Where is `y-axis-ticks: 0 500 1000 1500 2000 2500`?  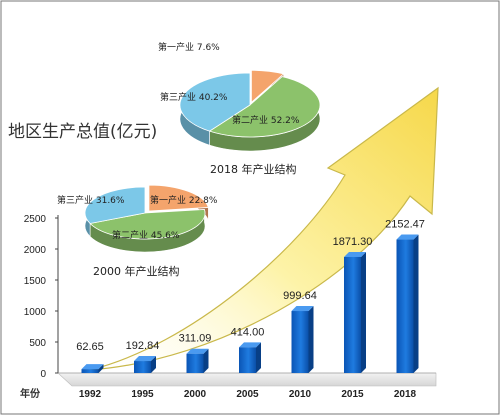
y-axis-ticks: 0 500 1000 1500 2000 2500 is located at coordinates (41, 297).